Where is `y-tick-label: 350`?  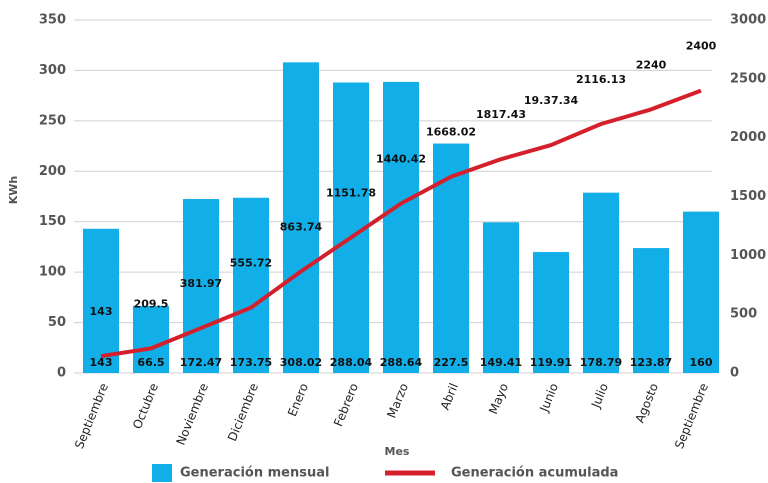
y-tick-label: 350 is located at coordinates (52, 20).